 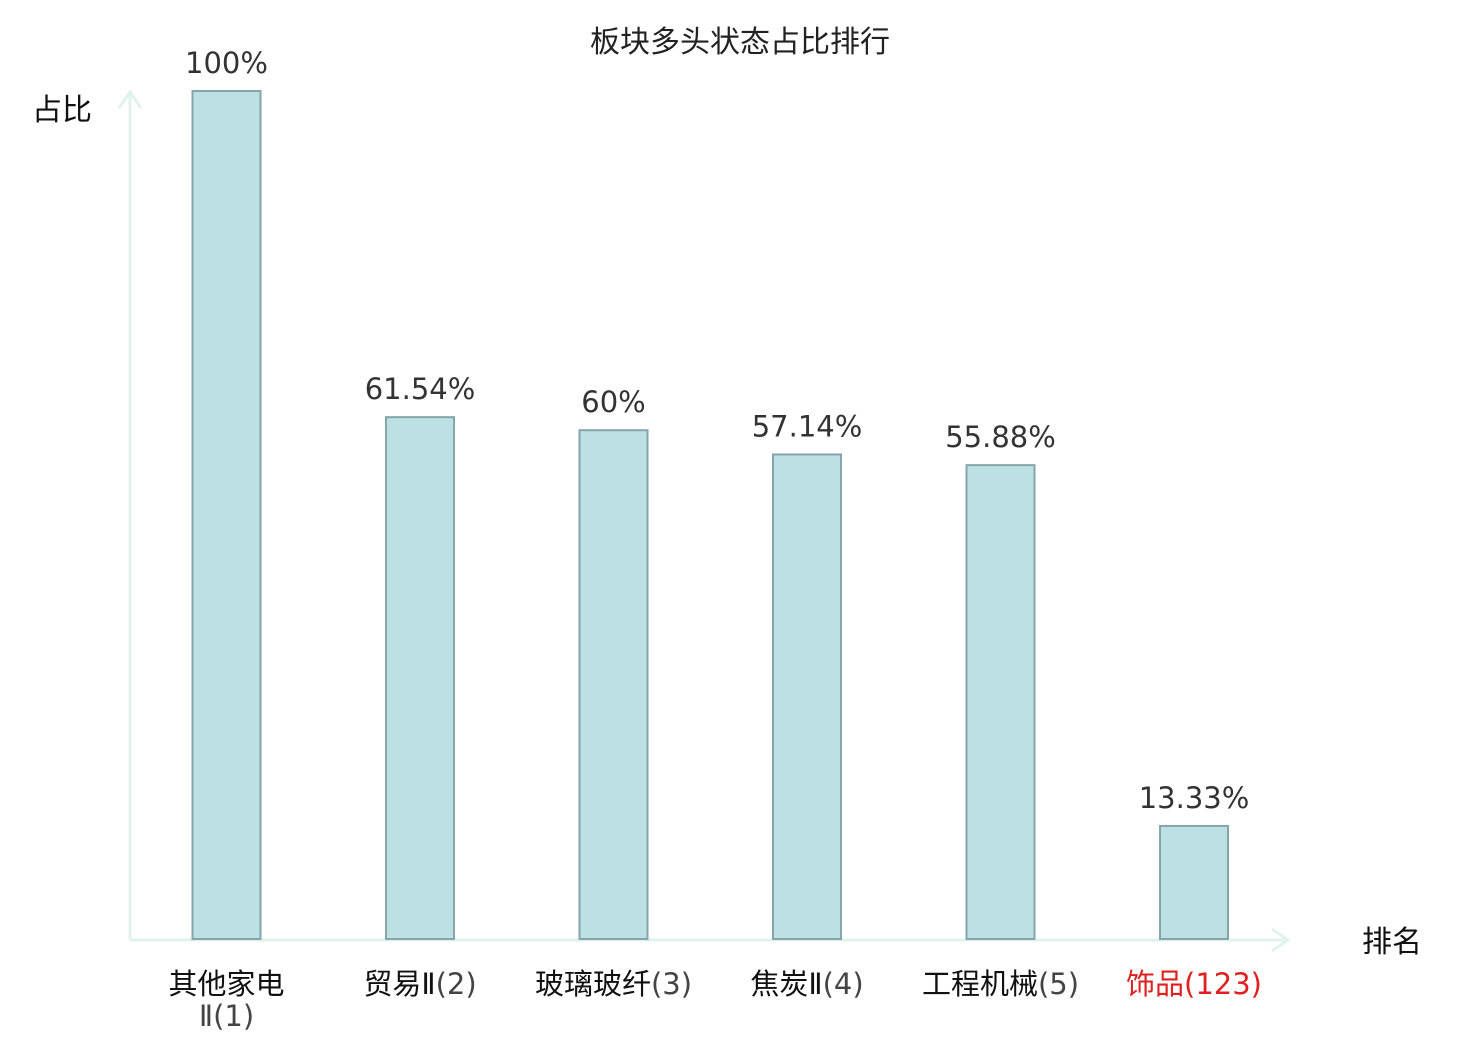 What do you see at coordinates (456, 984) in the screenshot?
I see `x-tick-rank-2: (2)` at bounding box center [456, 984].